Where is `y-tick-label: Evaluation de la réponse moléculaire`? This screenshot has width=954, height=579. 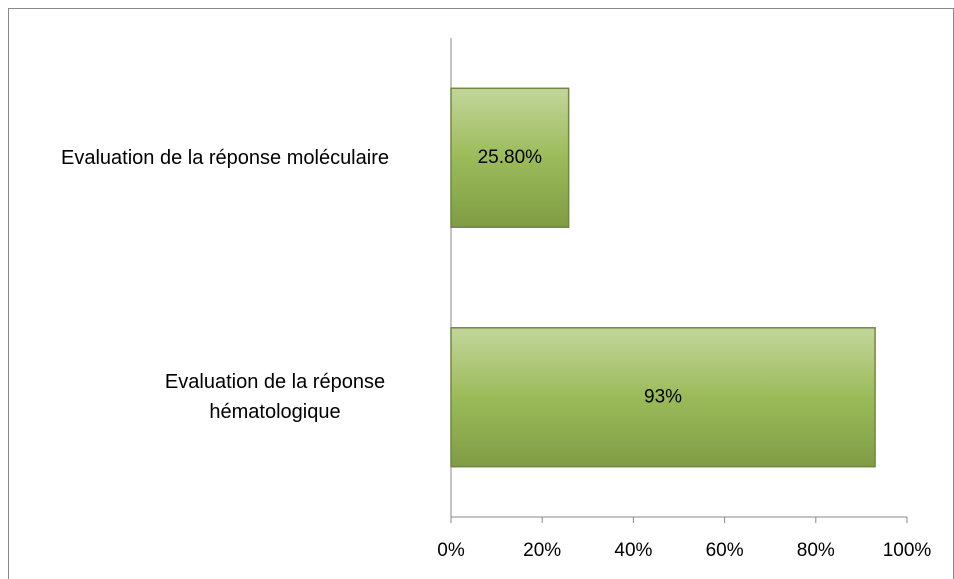
y-tick-label: Evaluation de la réponse moléculaire is located at coordinates (225, 157).